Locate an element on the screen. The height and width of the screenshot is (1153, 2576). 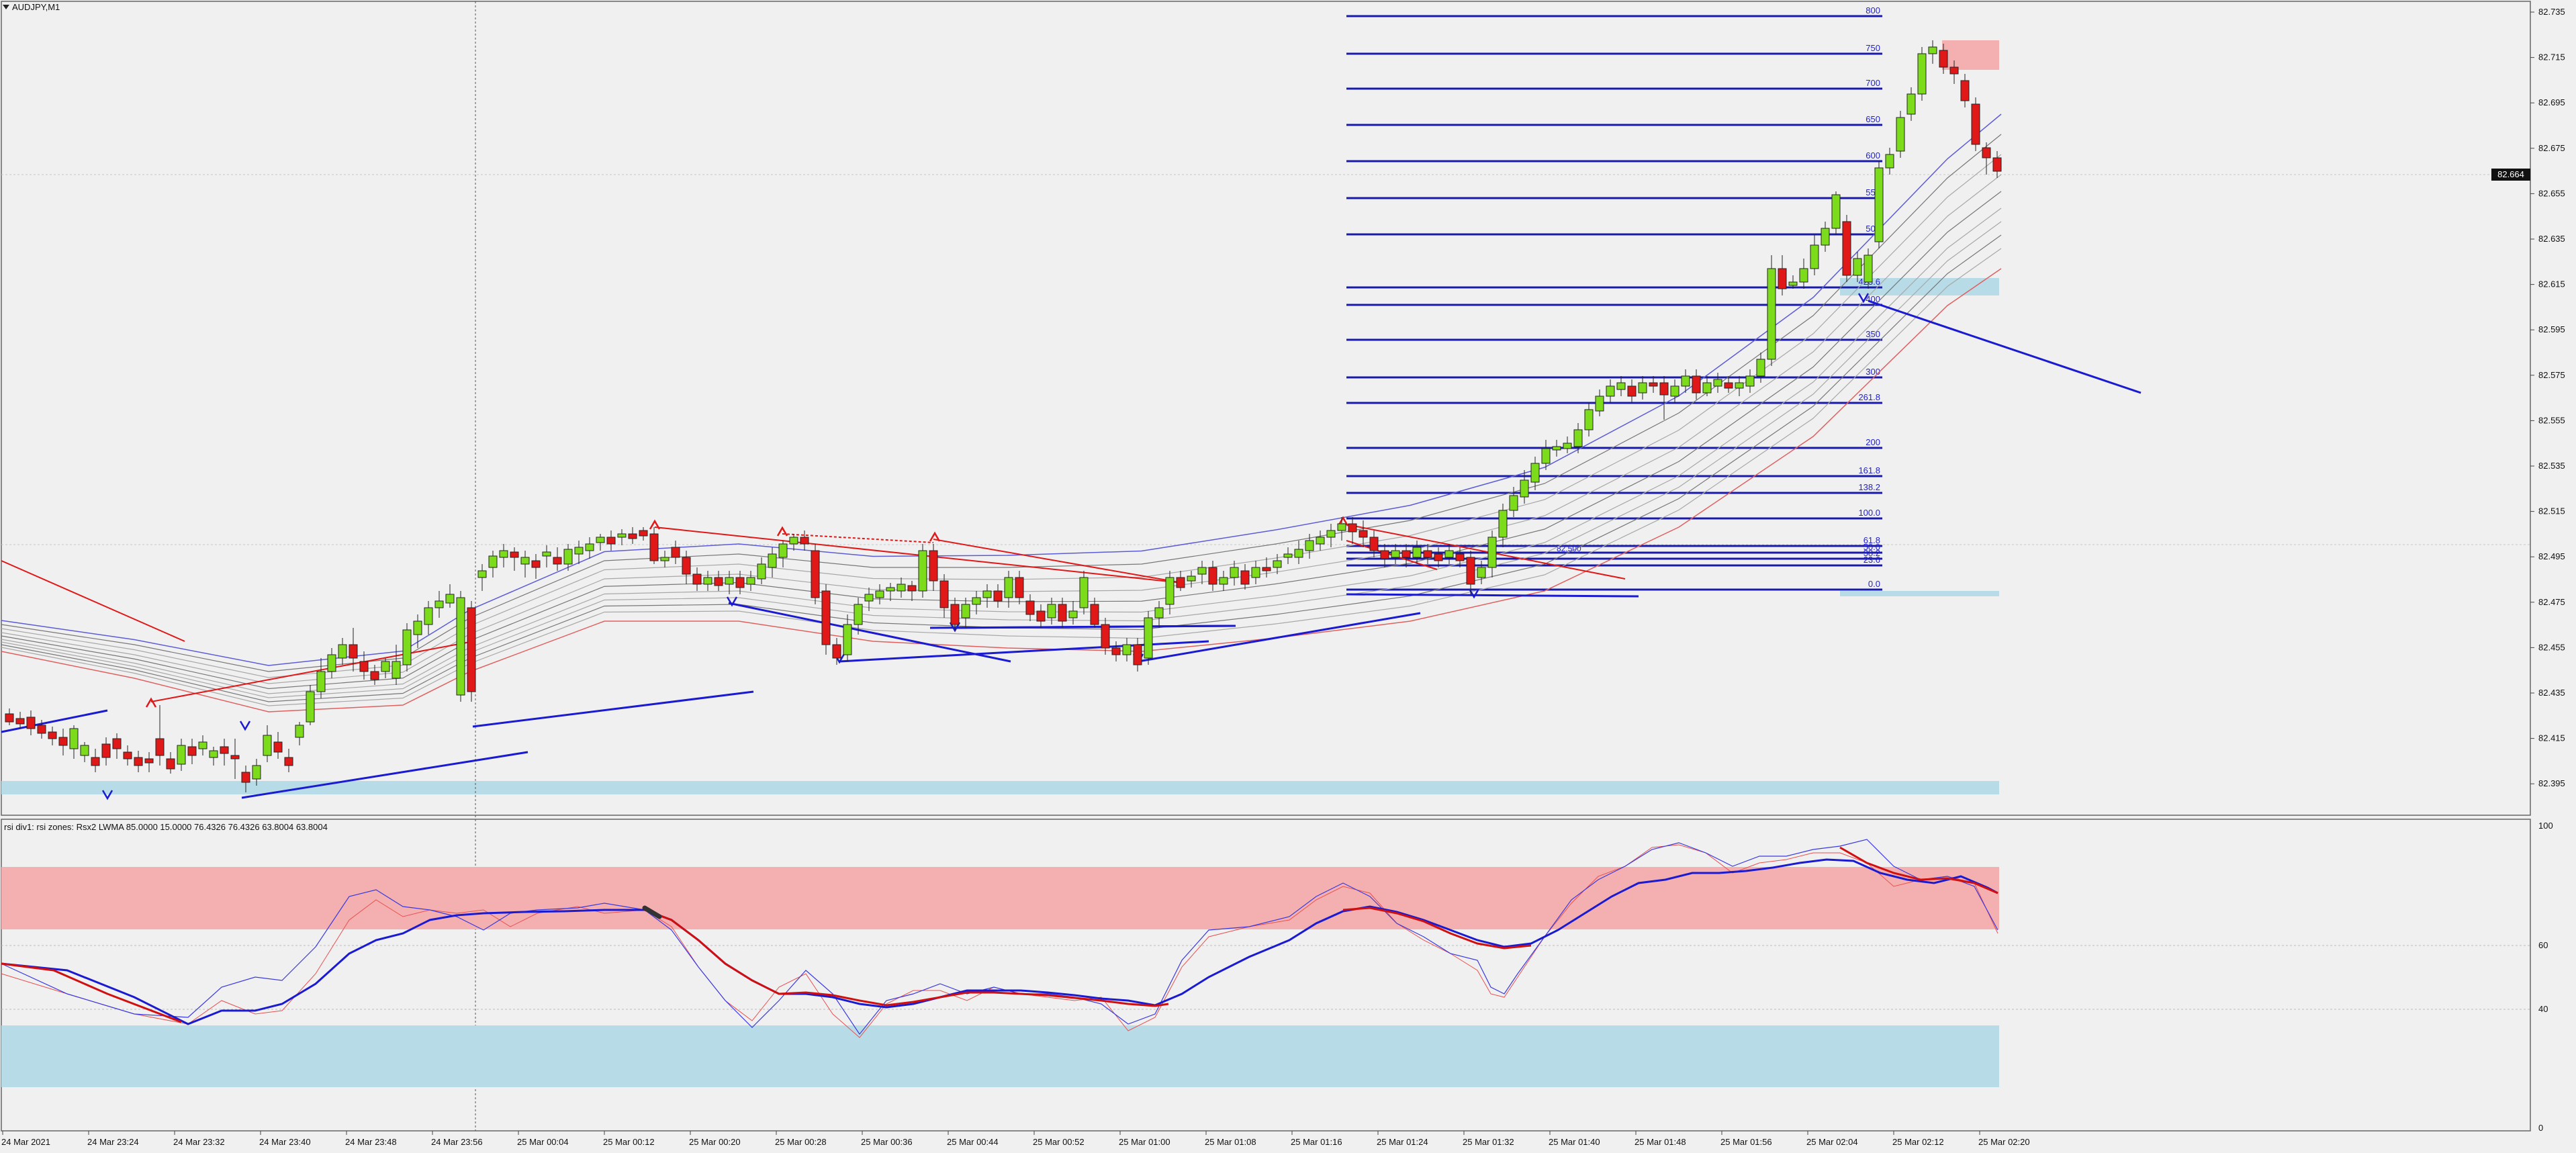
fib-mid-label: 82.500 is located at coordinates (1569, 548).